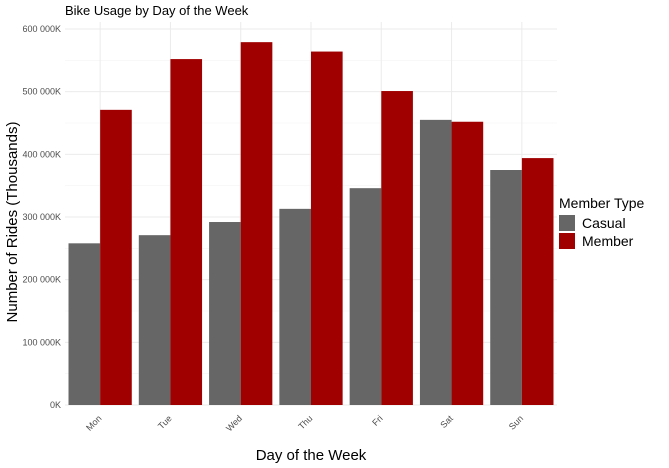 The image size is (669, 468). Describe the element at coordinates (225, 313) in the screenshot. I see `bar-casual-wed` at that location.